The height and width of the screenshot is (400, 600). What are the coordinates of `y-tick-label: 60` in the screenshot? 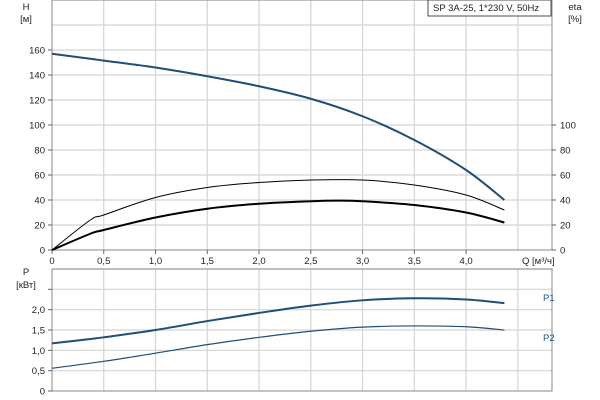 It's located at (39, 176).